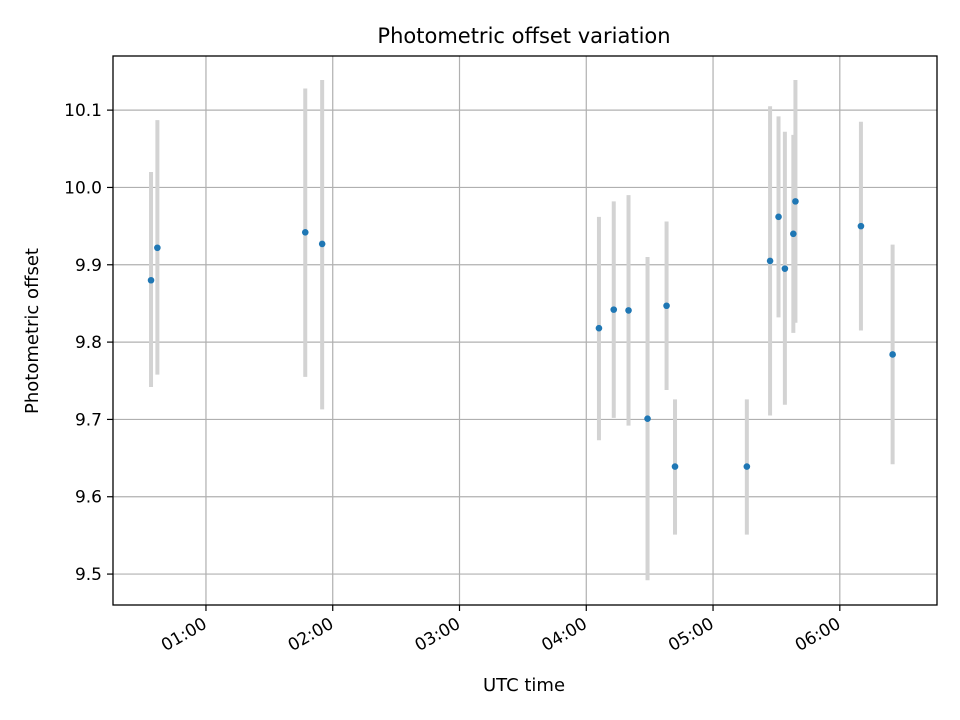 The image size is (960, 720). Describe the element at coordinates (88, 575) in the screenshot. I see `y-tick-label: 9.5` at that location.